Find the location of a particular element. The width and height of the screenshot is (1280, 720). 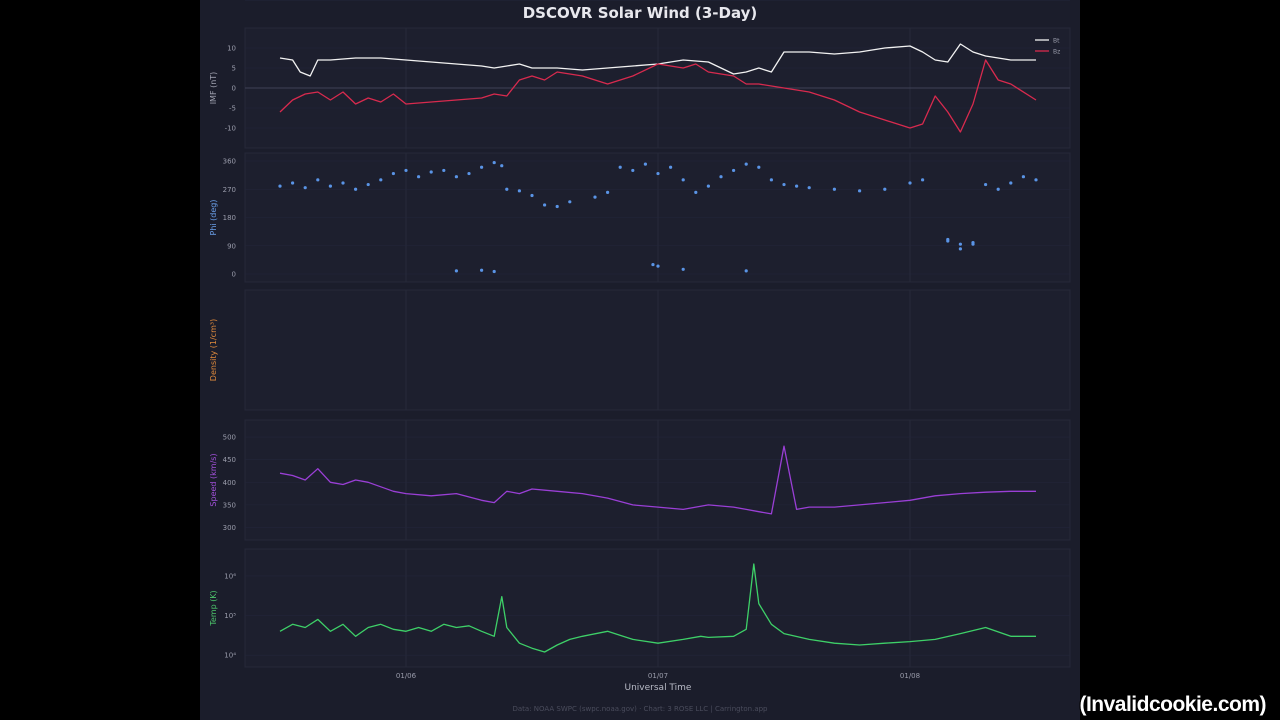

y-axis-label-temp: Temp (K) is located at coordinates (213, 608).